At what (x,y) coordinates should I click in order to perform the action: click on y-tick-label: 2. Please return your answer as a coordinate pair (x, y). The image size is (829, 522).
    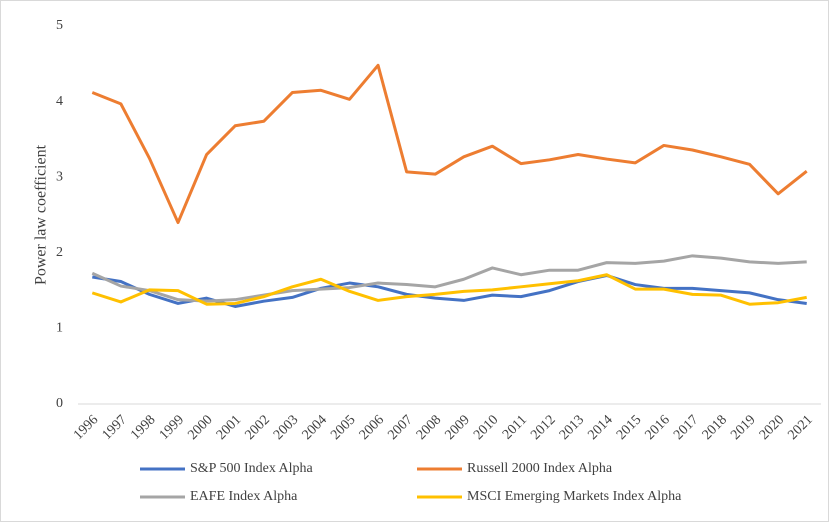
    Looking at the image, I should click on (59, 252).